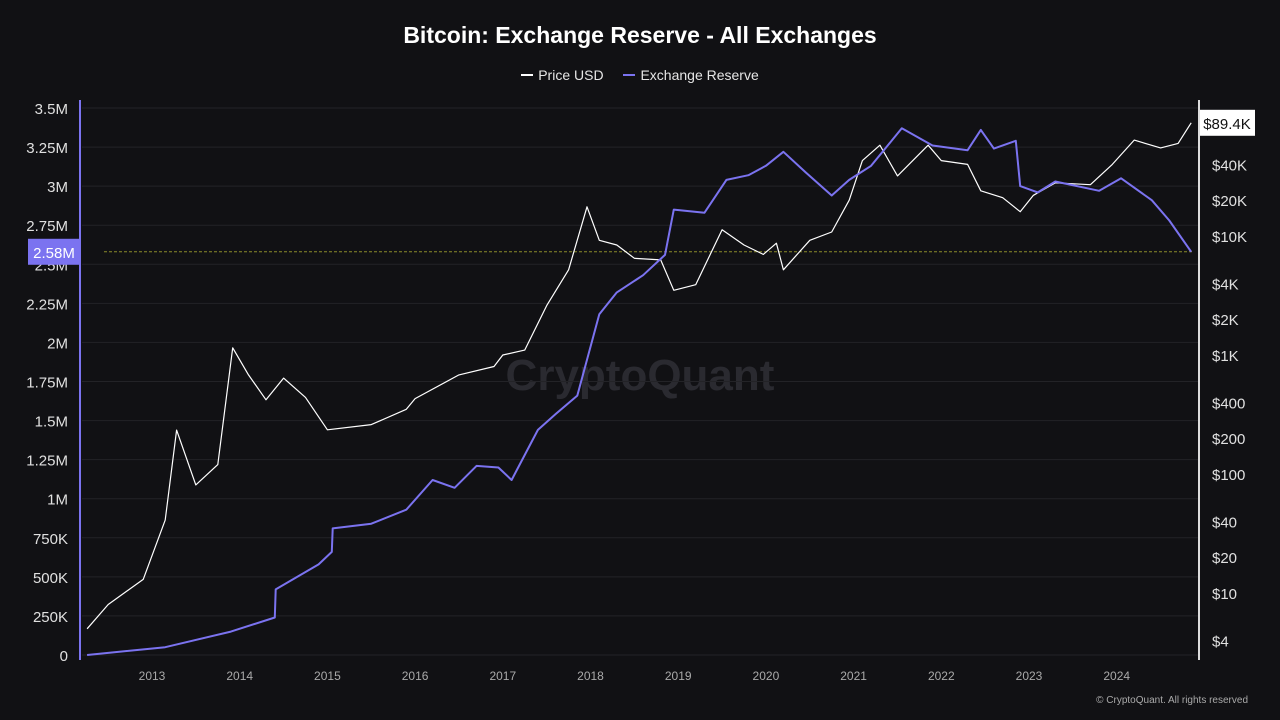 This screenshot has width=1280, height=720. Describe the element at coordinates (415, 676) in the screenshot. I see `x-tick-label: 2016` at that location.